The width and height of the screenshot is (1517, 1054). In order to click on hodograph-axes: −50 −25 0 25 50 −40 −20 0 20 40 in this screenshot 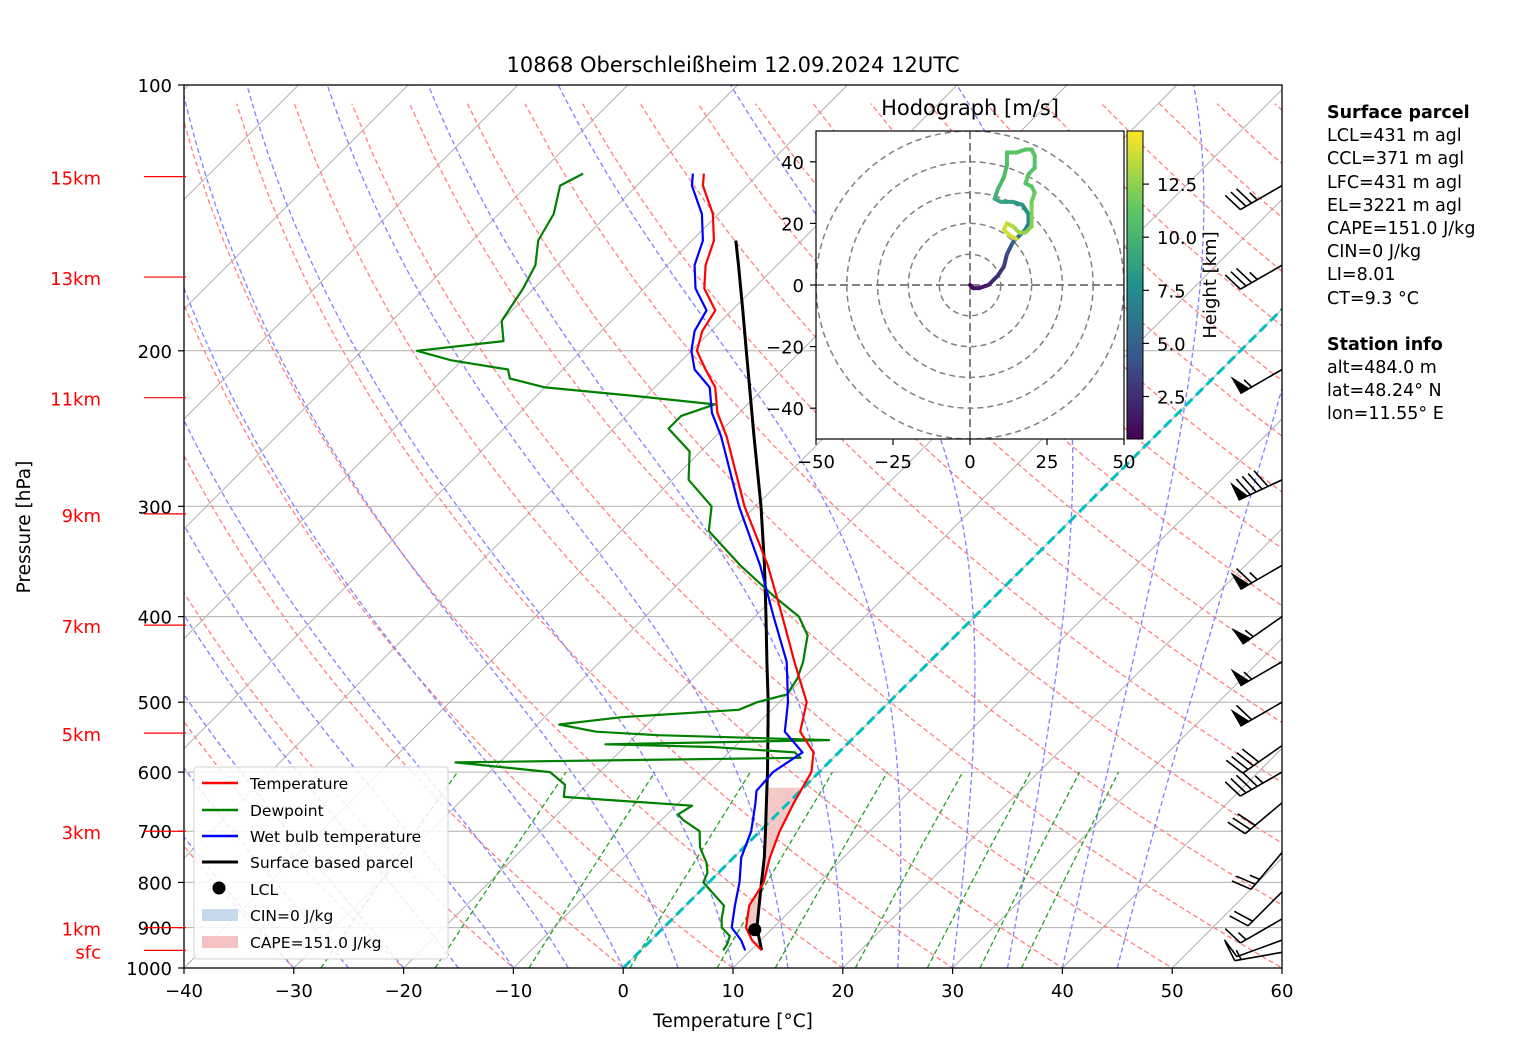, I will do `click(950, 313)`.